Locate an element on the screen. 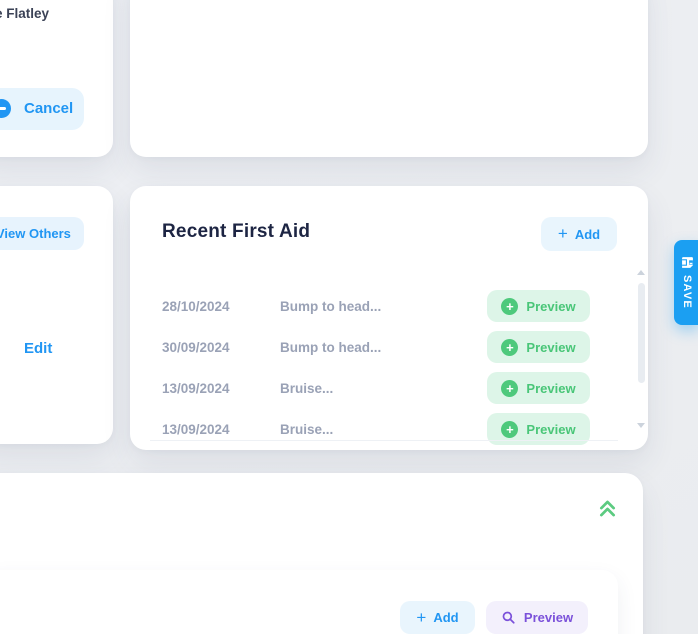  view-others-label: View Others is located at coordinates (35, 233).